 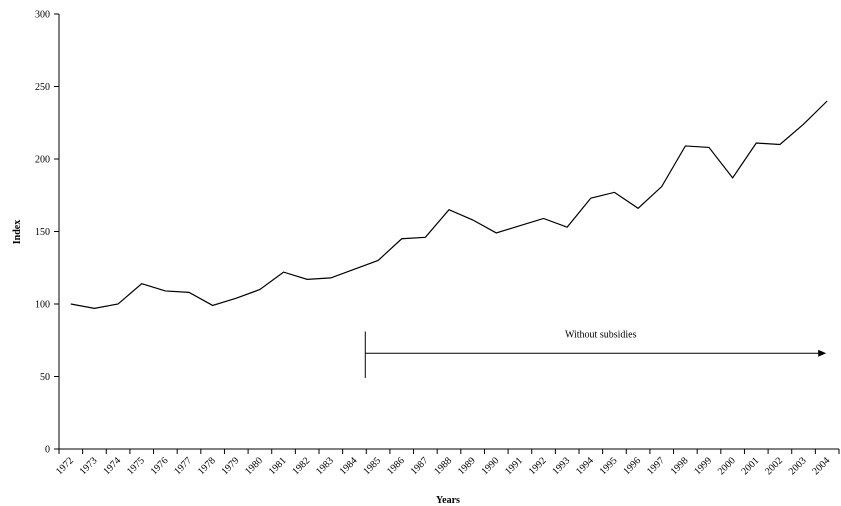 I want to click on x-tick-label: 1997, so click(x=656, y=466).